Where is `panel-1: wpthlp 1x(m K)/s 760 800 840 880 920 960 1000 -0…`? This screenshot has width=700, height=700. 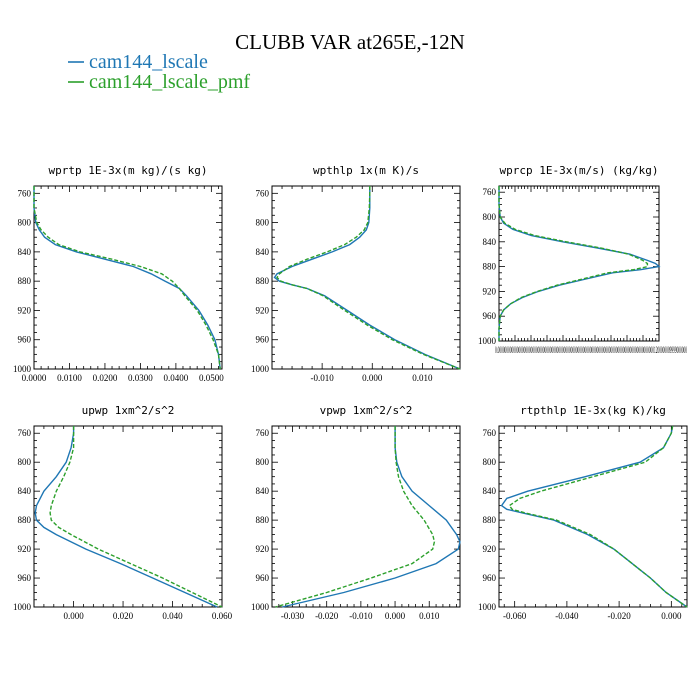
panel-1: wpthlp 1x(m K)/s 760 800 840 880 920 960 1000 -0… is located at coordinates (356, 273).